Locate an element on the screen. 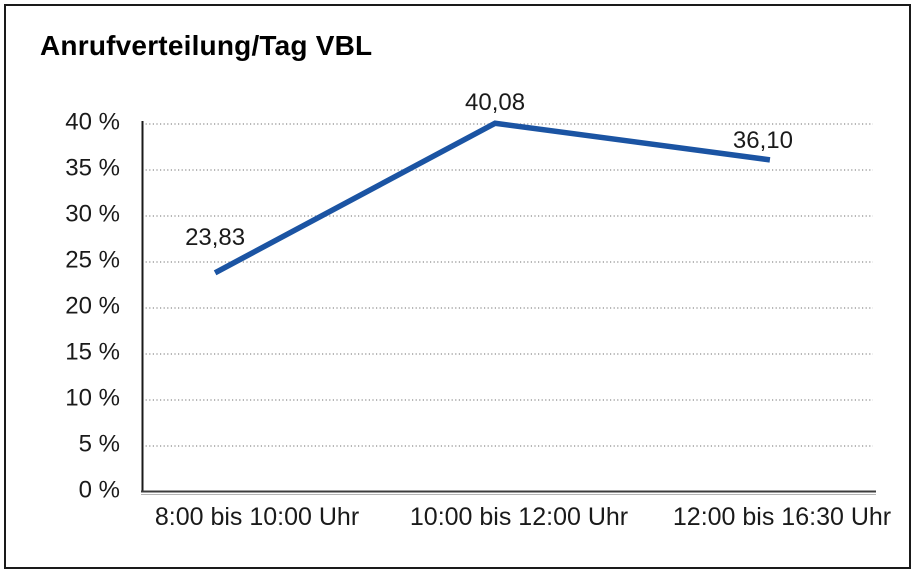  y-tick-label: 35 % is located at coordinates (92, 168).